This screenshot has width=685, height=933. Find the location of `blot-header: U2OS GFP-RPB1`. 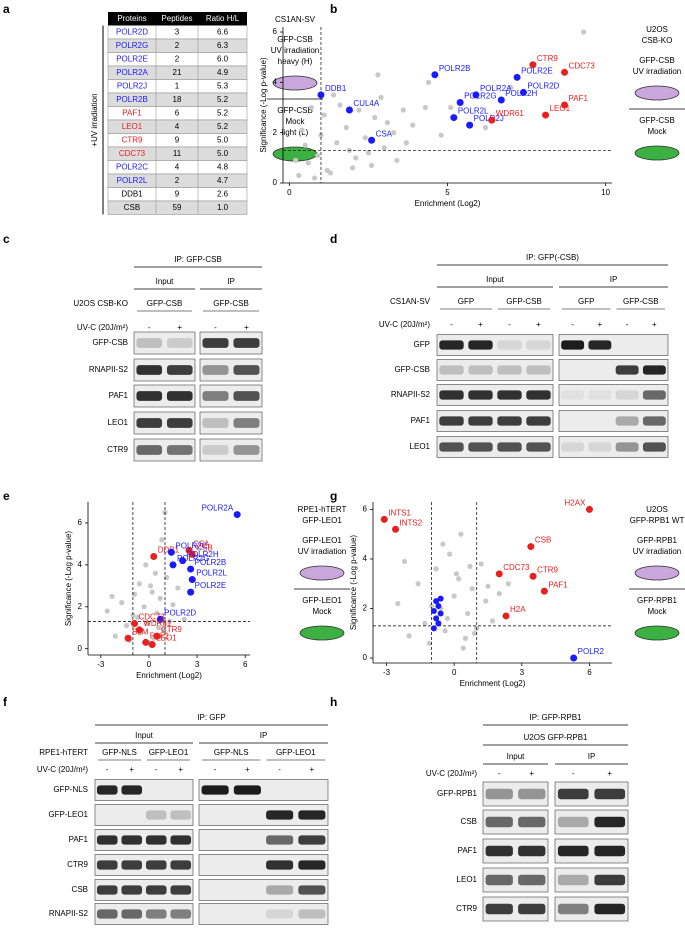

blot-header: U2OS GFP-RPB1 is located at coordinates (555, 737).